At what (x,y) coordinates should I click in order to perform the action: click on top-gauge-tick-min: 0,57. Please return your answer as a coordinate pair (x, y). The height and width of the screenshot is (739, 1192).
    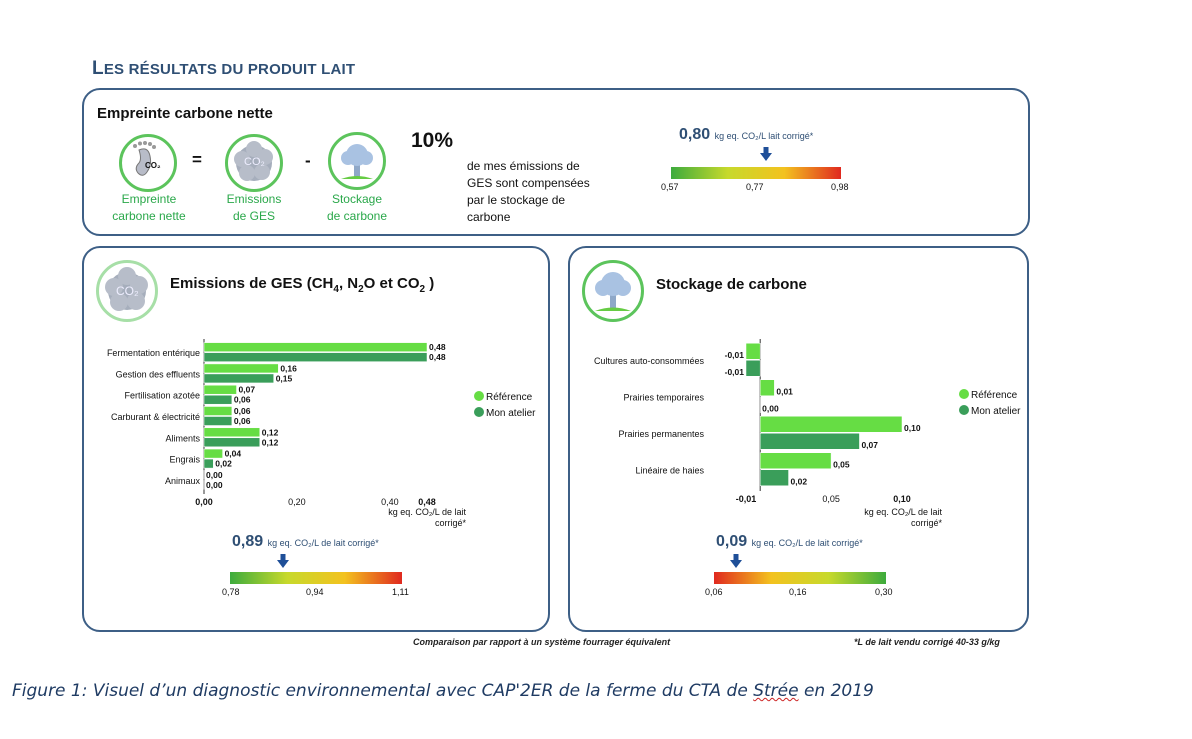
    Looking at the image, I should click on (670, 187).